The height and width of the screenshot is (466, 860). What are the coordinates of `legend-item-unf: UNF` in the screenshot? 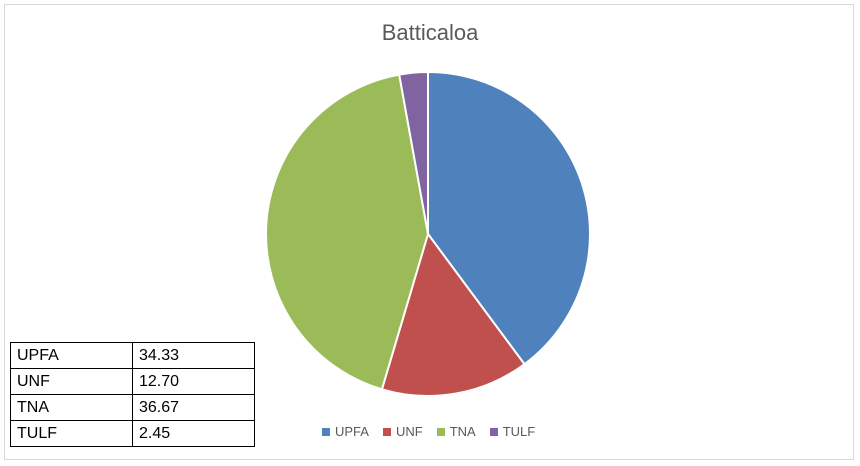 It's located at (402, 431).